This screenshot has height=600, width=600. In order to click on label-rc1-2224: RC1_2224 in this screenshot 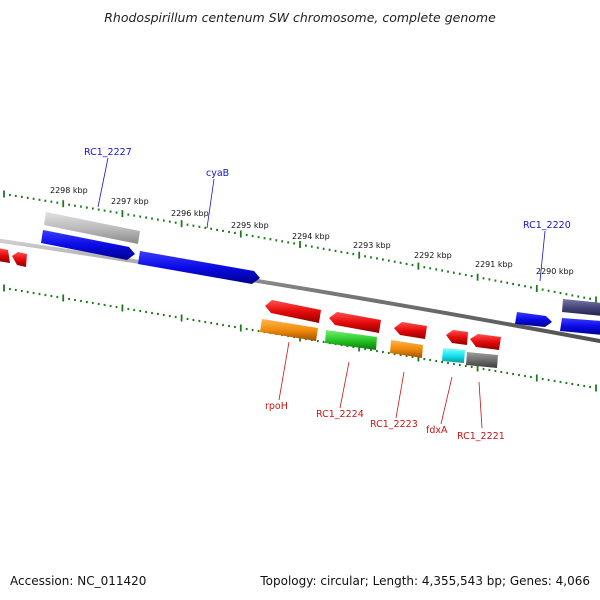, I will do `click(340, 414)`.